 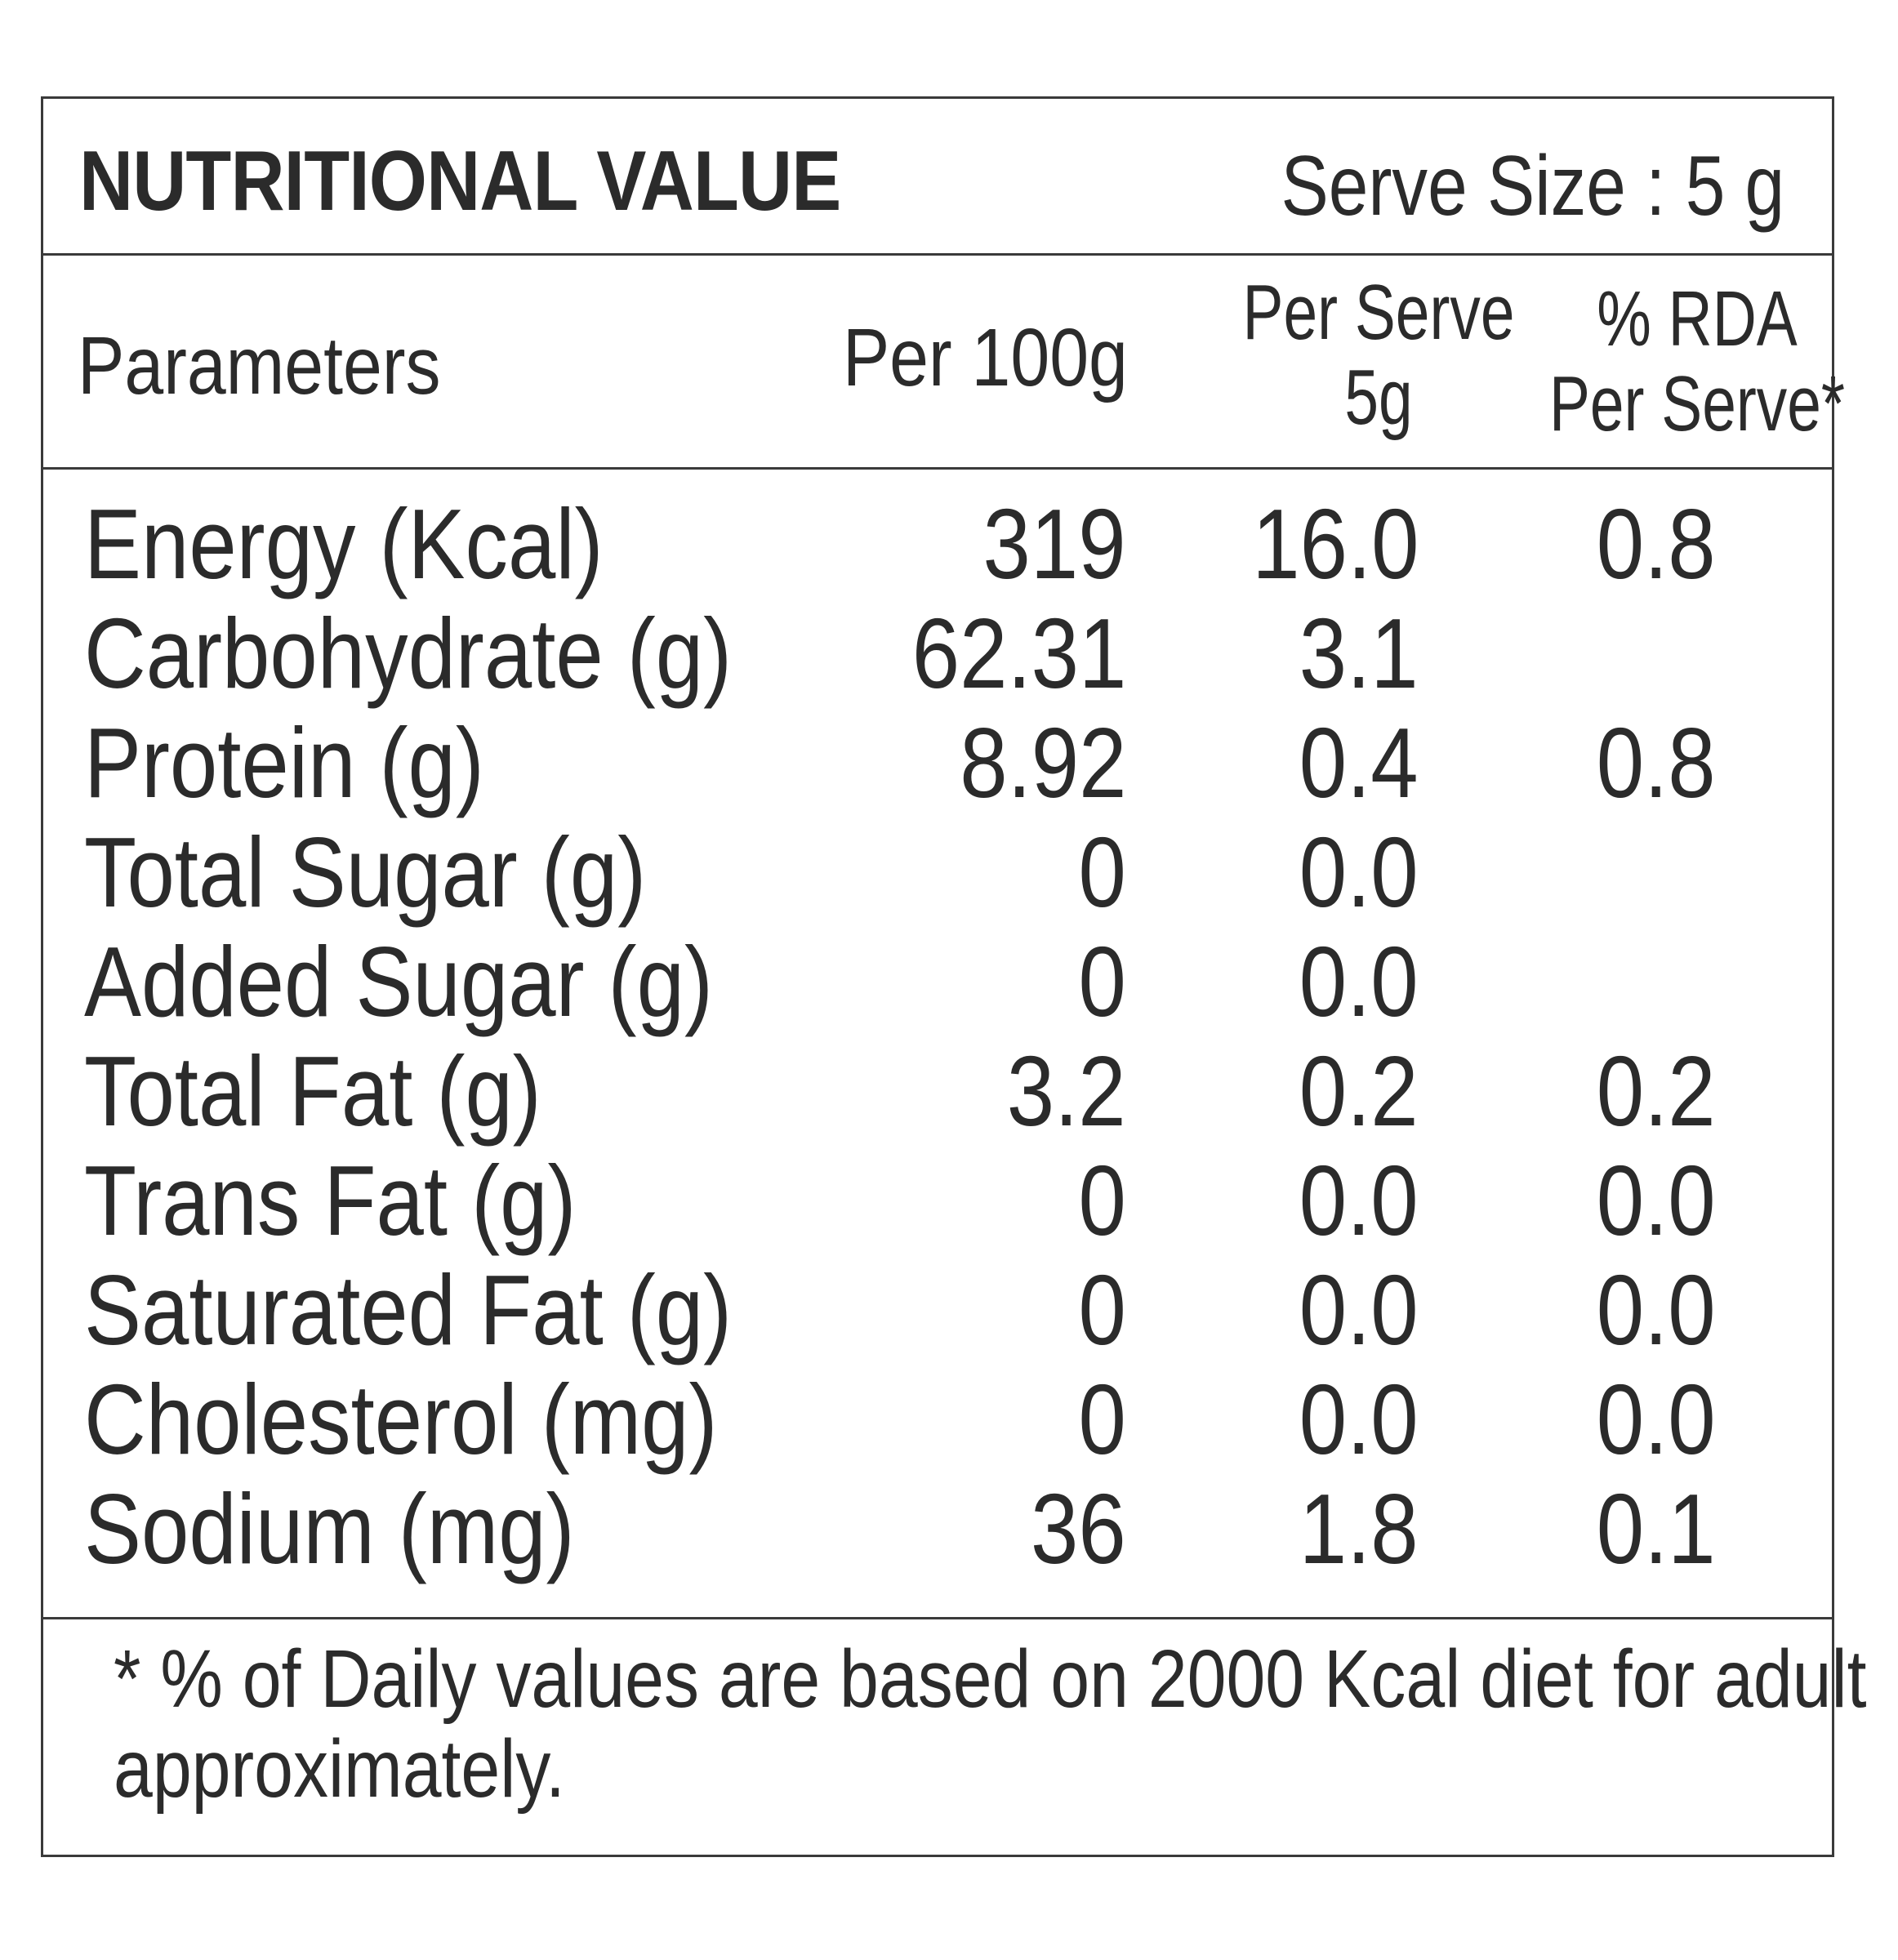 I want to click on row-name: Sodium (mg), so click(x=329, y=1528).